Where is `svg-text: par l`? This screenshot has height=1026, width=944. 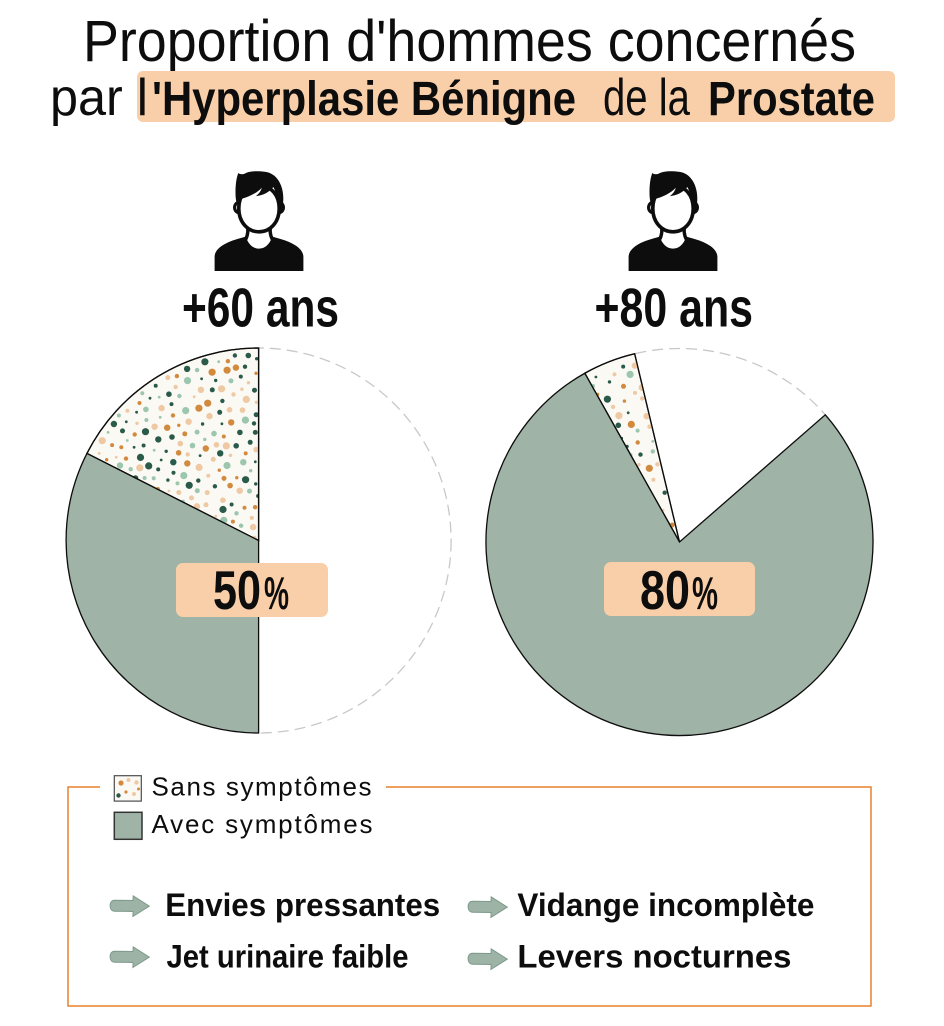
svg-text: par l is located at coordinates (99, 98).